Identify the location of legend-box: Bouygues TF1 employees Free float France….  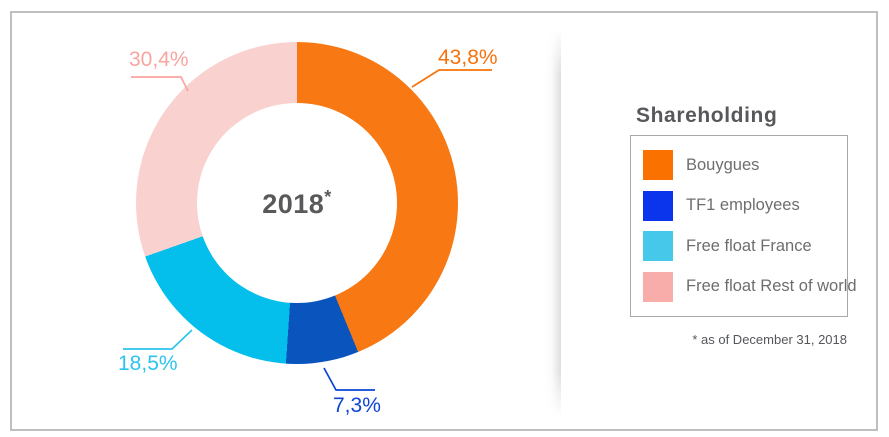
(743, 226).